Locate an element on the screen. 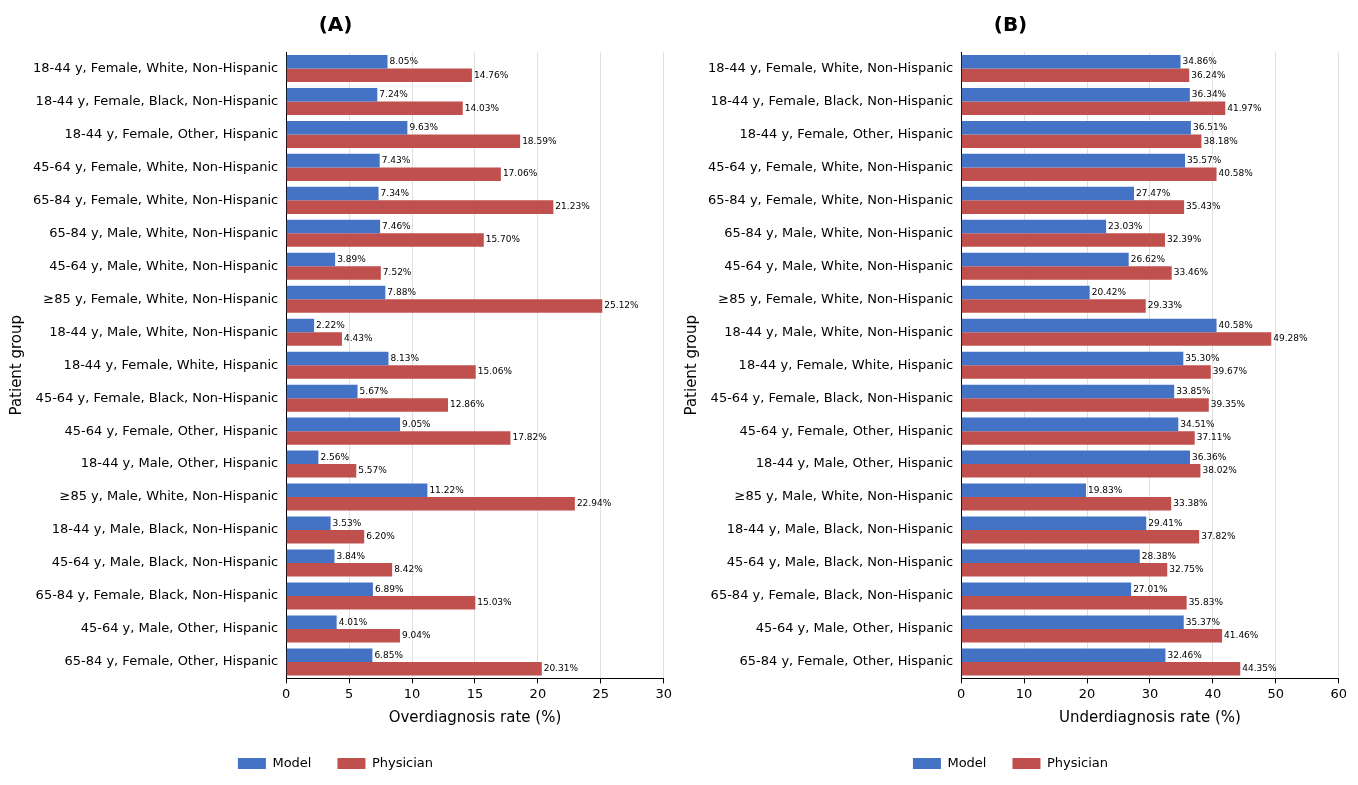  data-label: 20.42% is located at coordinates (1109, 291).